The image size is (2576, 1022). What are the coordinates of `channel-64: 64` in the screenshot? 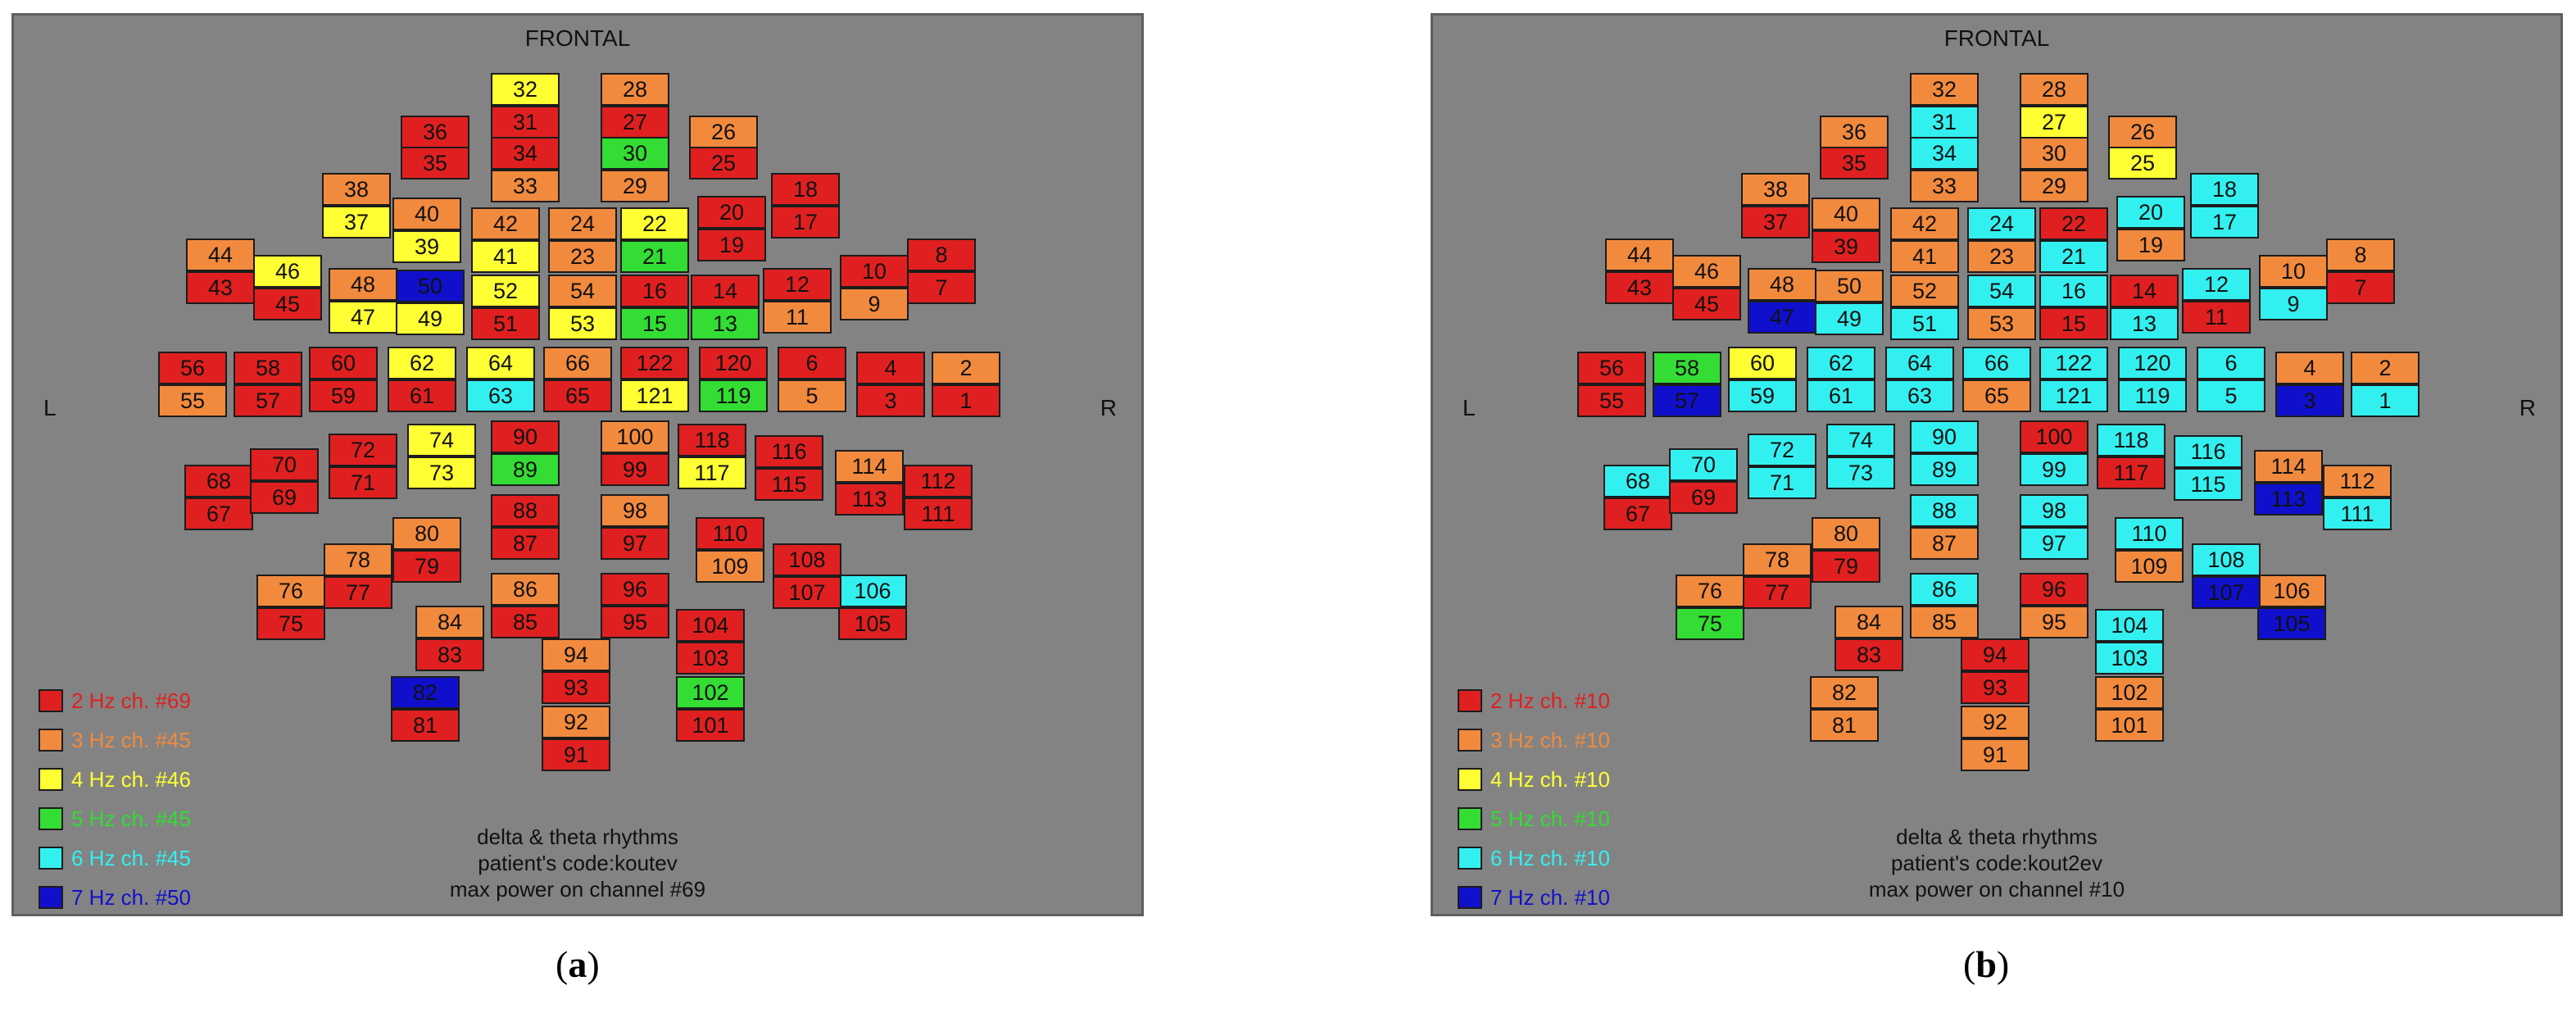 It's located at (1920, 363).